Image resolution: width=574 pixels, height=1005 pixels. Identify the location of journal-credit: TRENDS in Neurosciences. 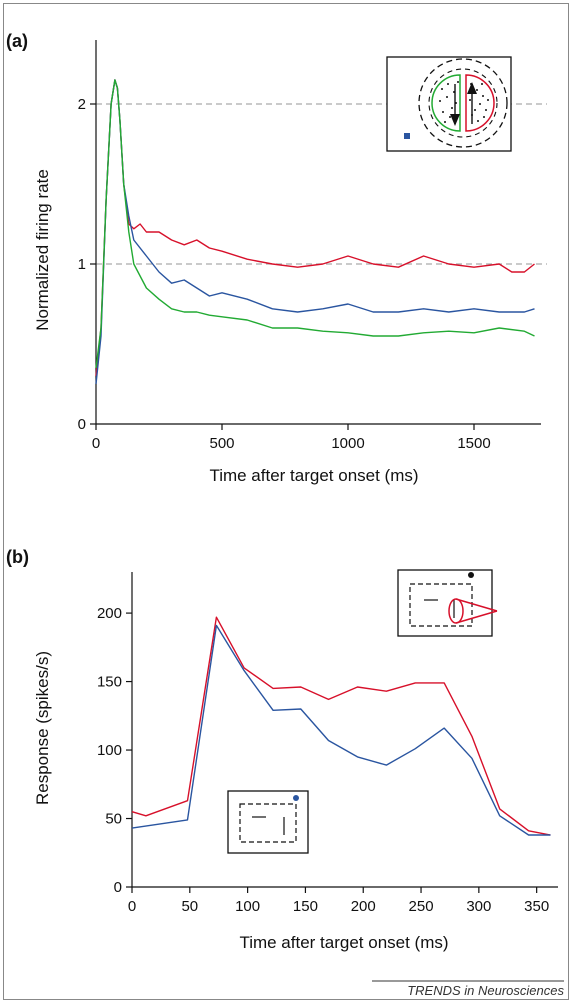
(485, 990).